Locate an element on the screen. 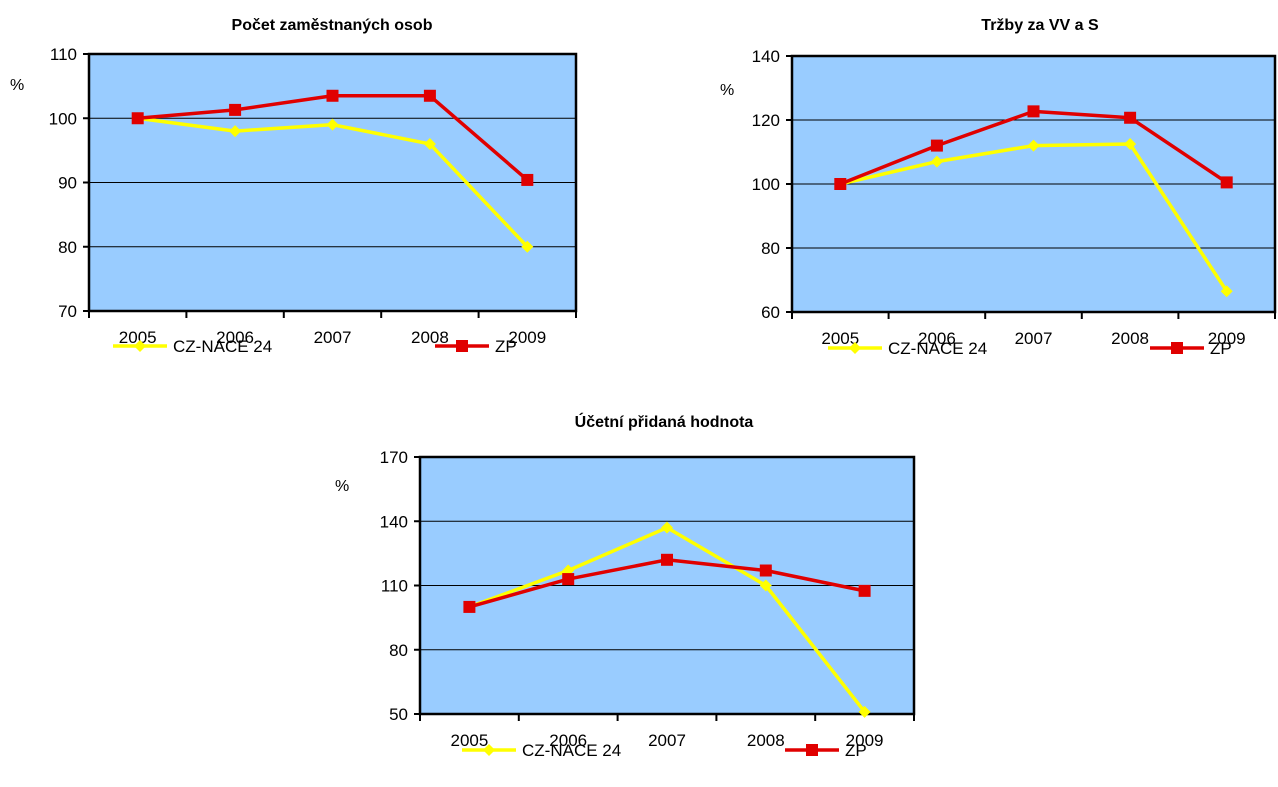  y-tick-label: 170 is located at coordinates (394, 457).